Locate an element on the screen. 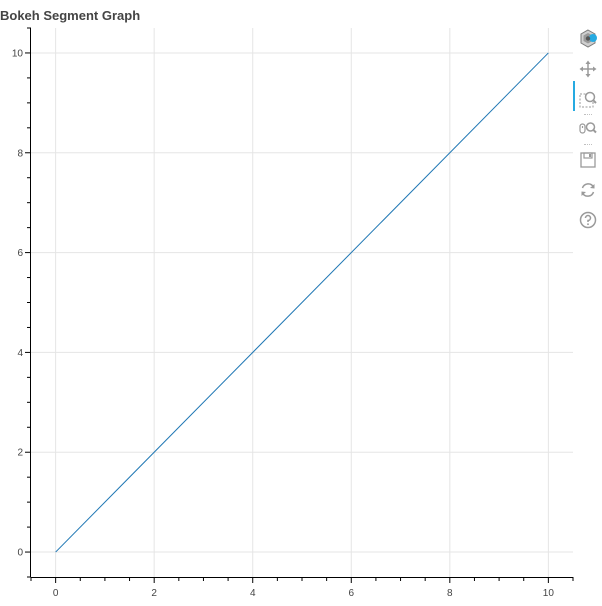  wheel-zoom-icon is located at coordinates (588, 129).